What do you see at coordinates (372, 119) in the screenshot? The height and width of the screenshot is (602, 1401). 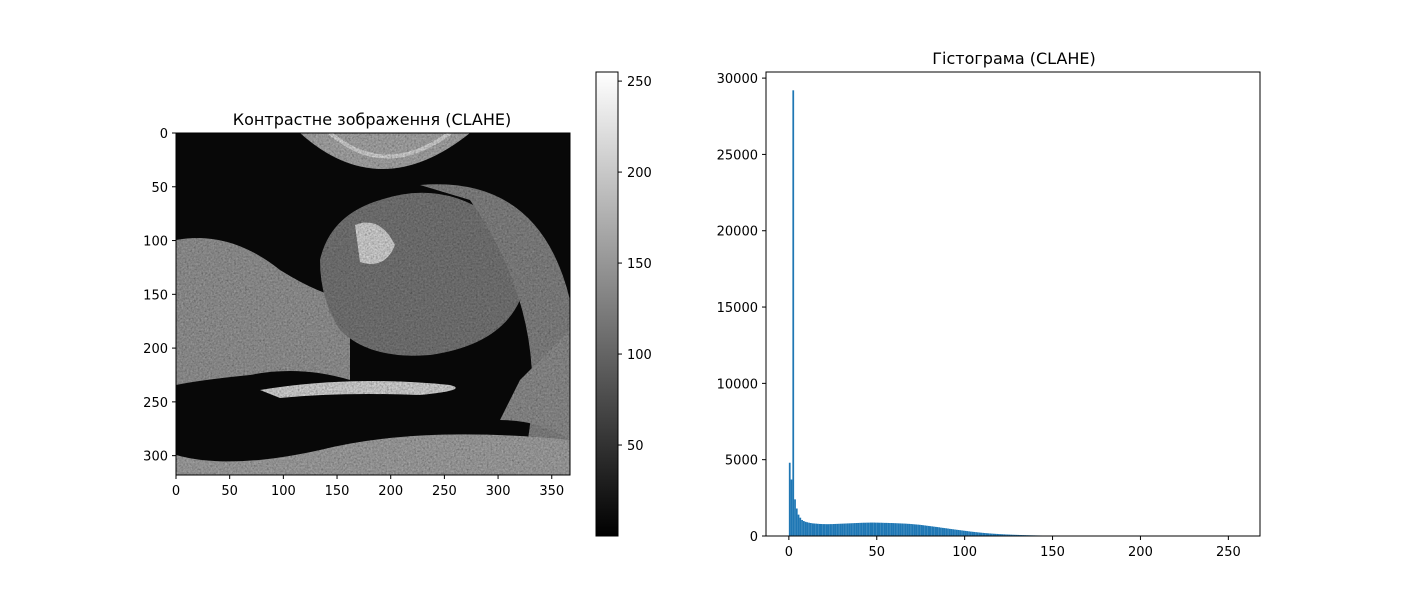 I see `image-title: Контрастне зображення (CLAHE)` at bounding box center [372, 119].